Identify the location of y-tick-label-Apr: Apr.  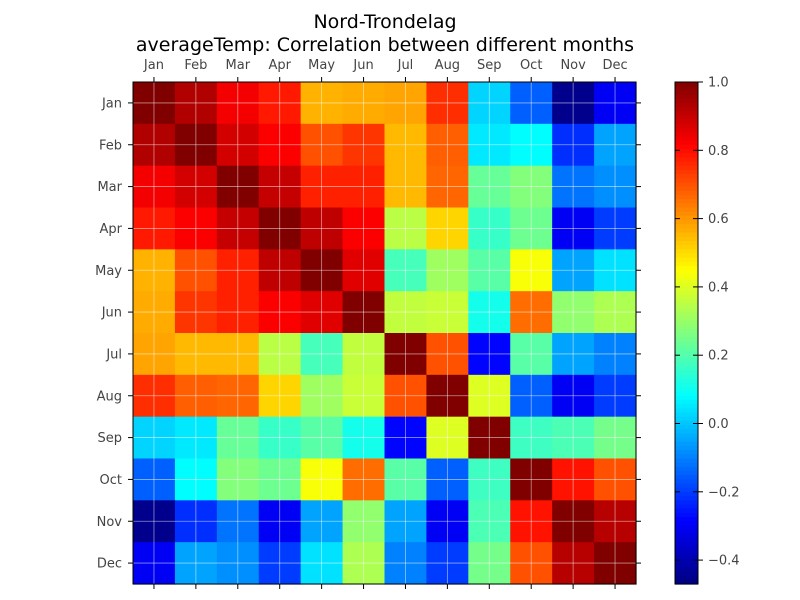
(111, 229).